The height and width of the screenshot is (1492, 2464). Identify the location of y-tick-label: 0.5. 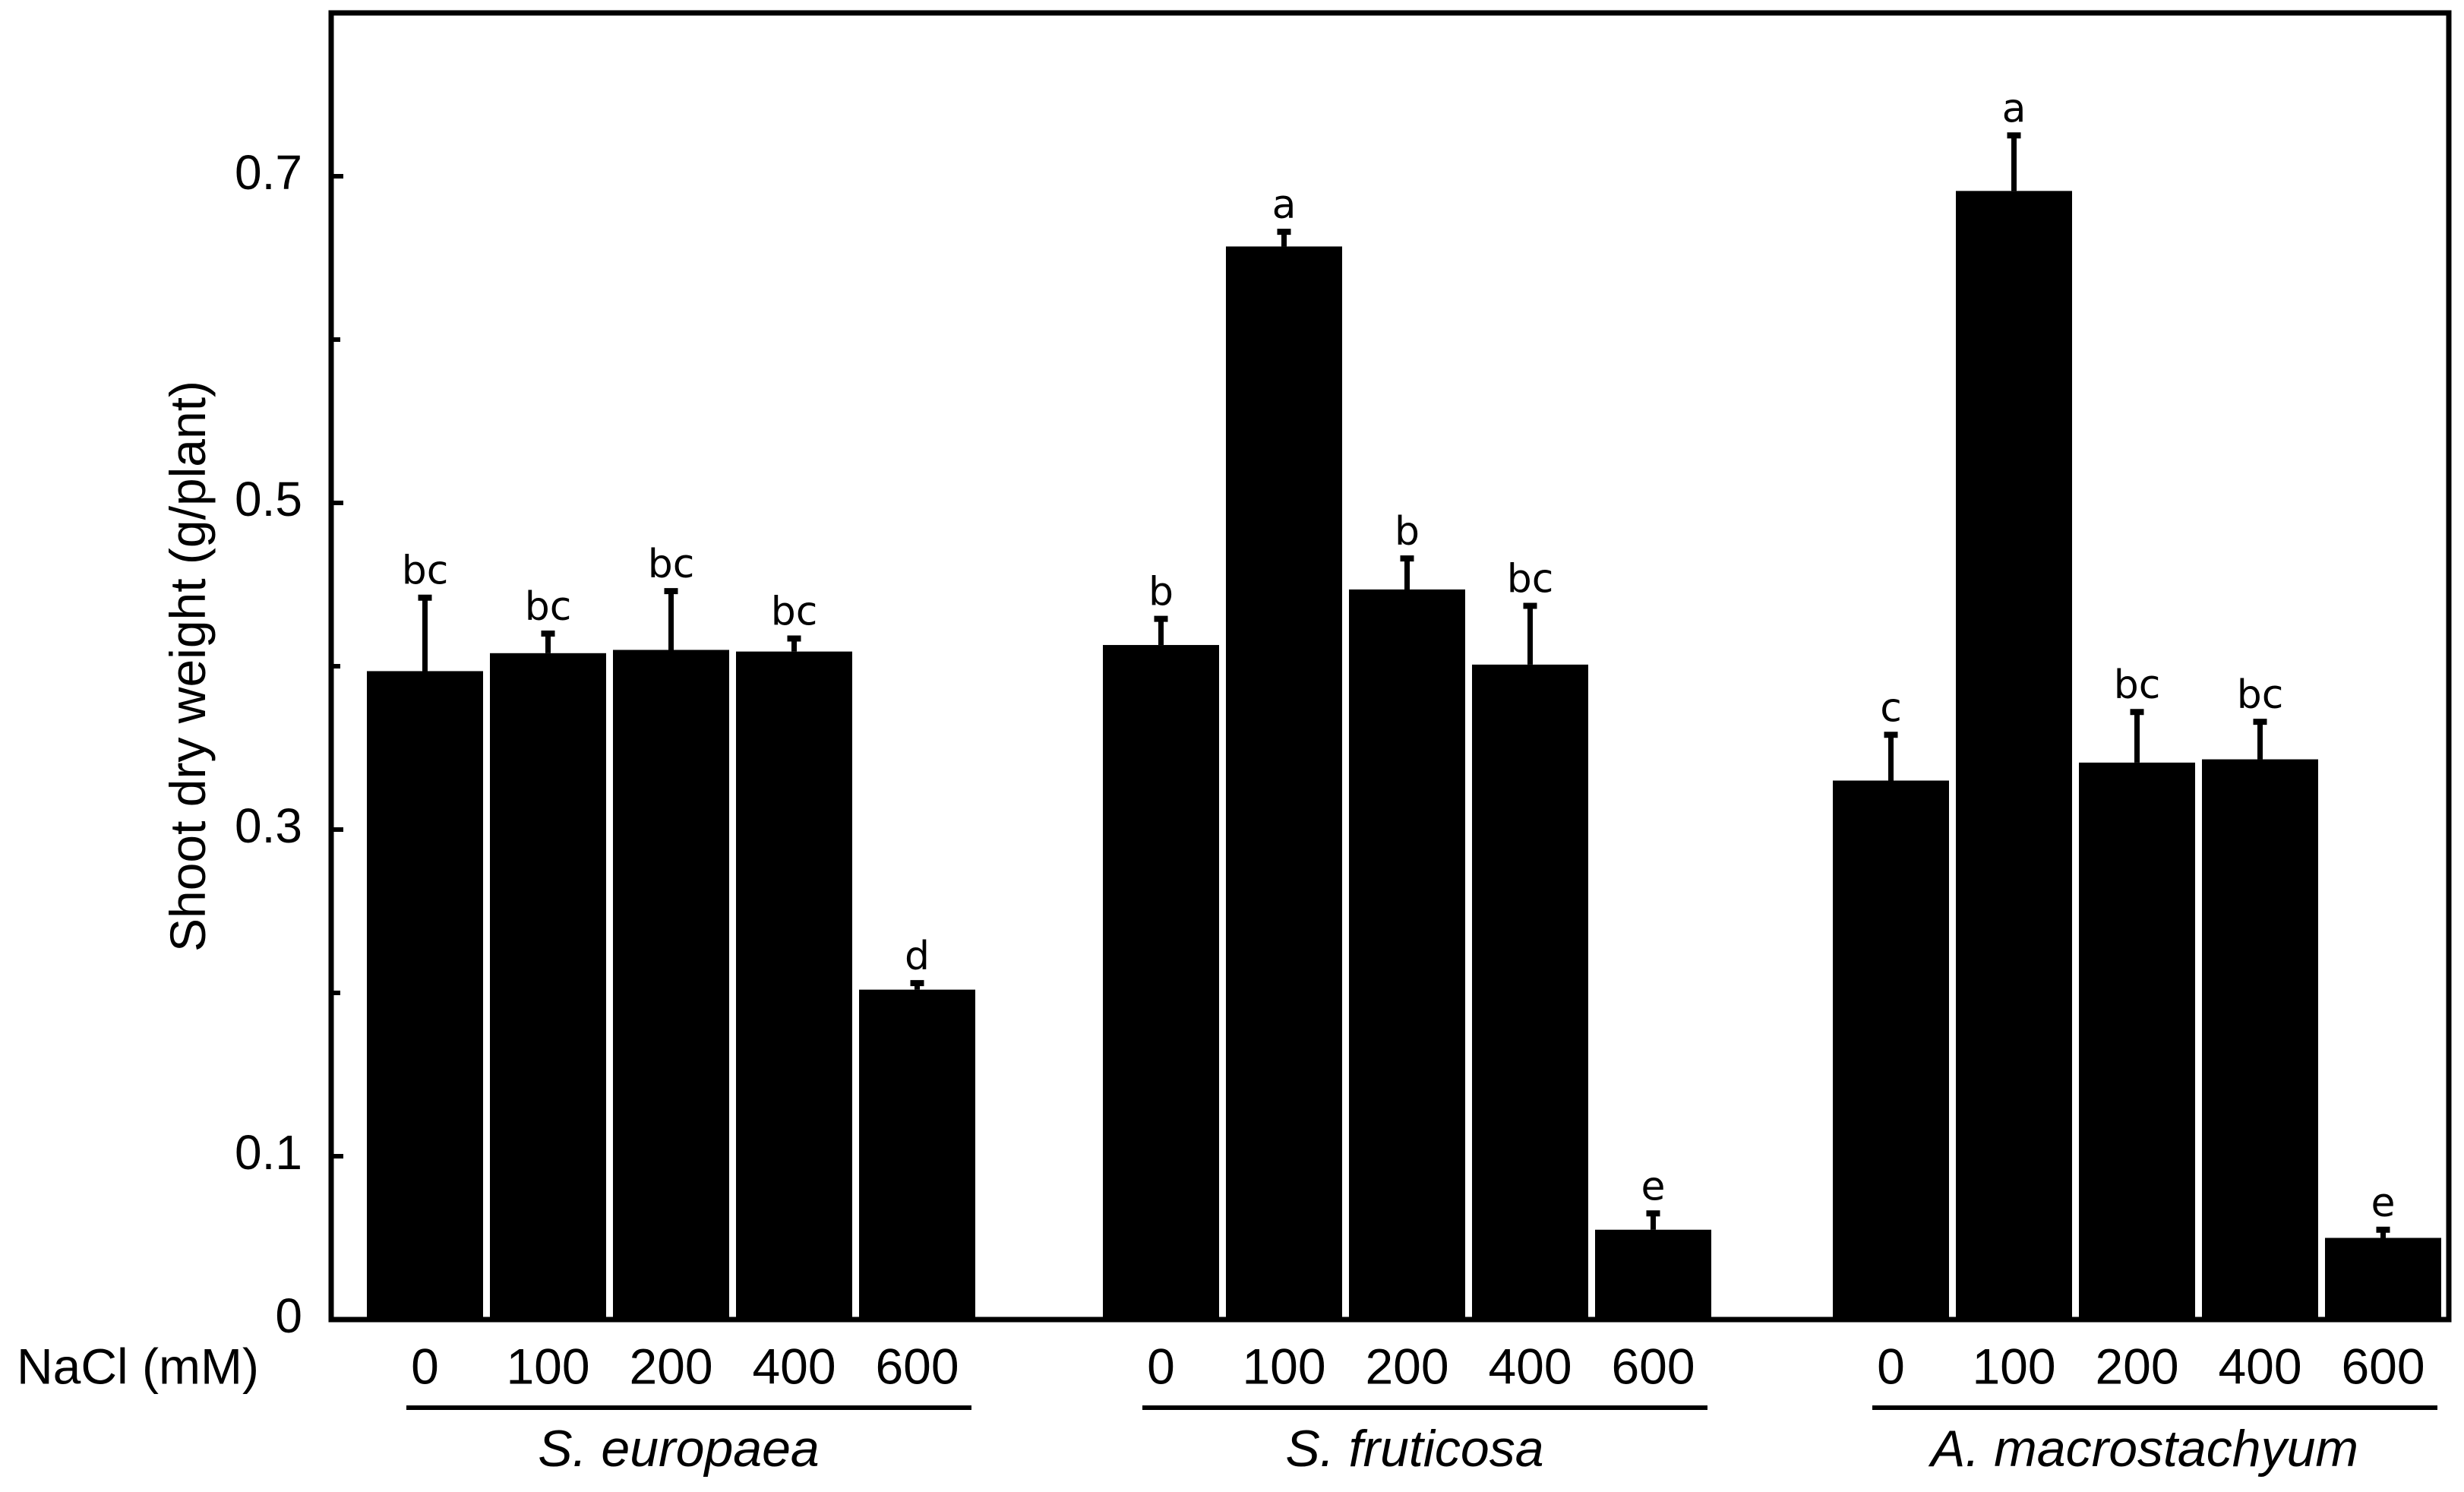
(268, 499).